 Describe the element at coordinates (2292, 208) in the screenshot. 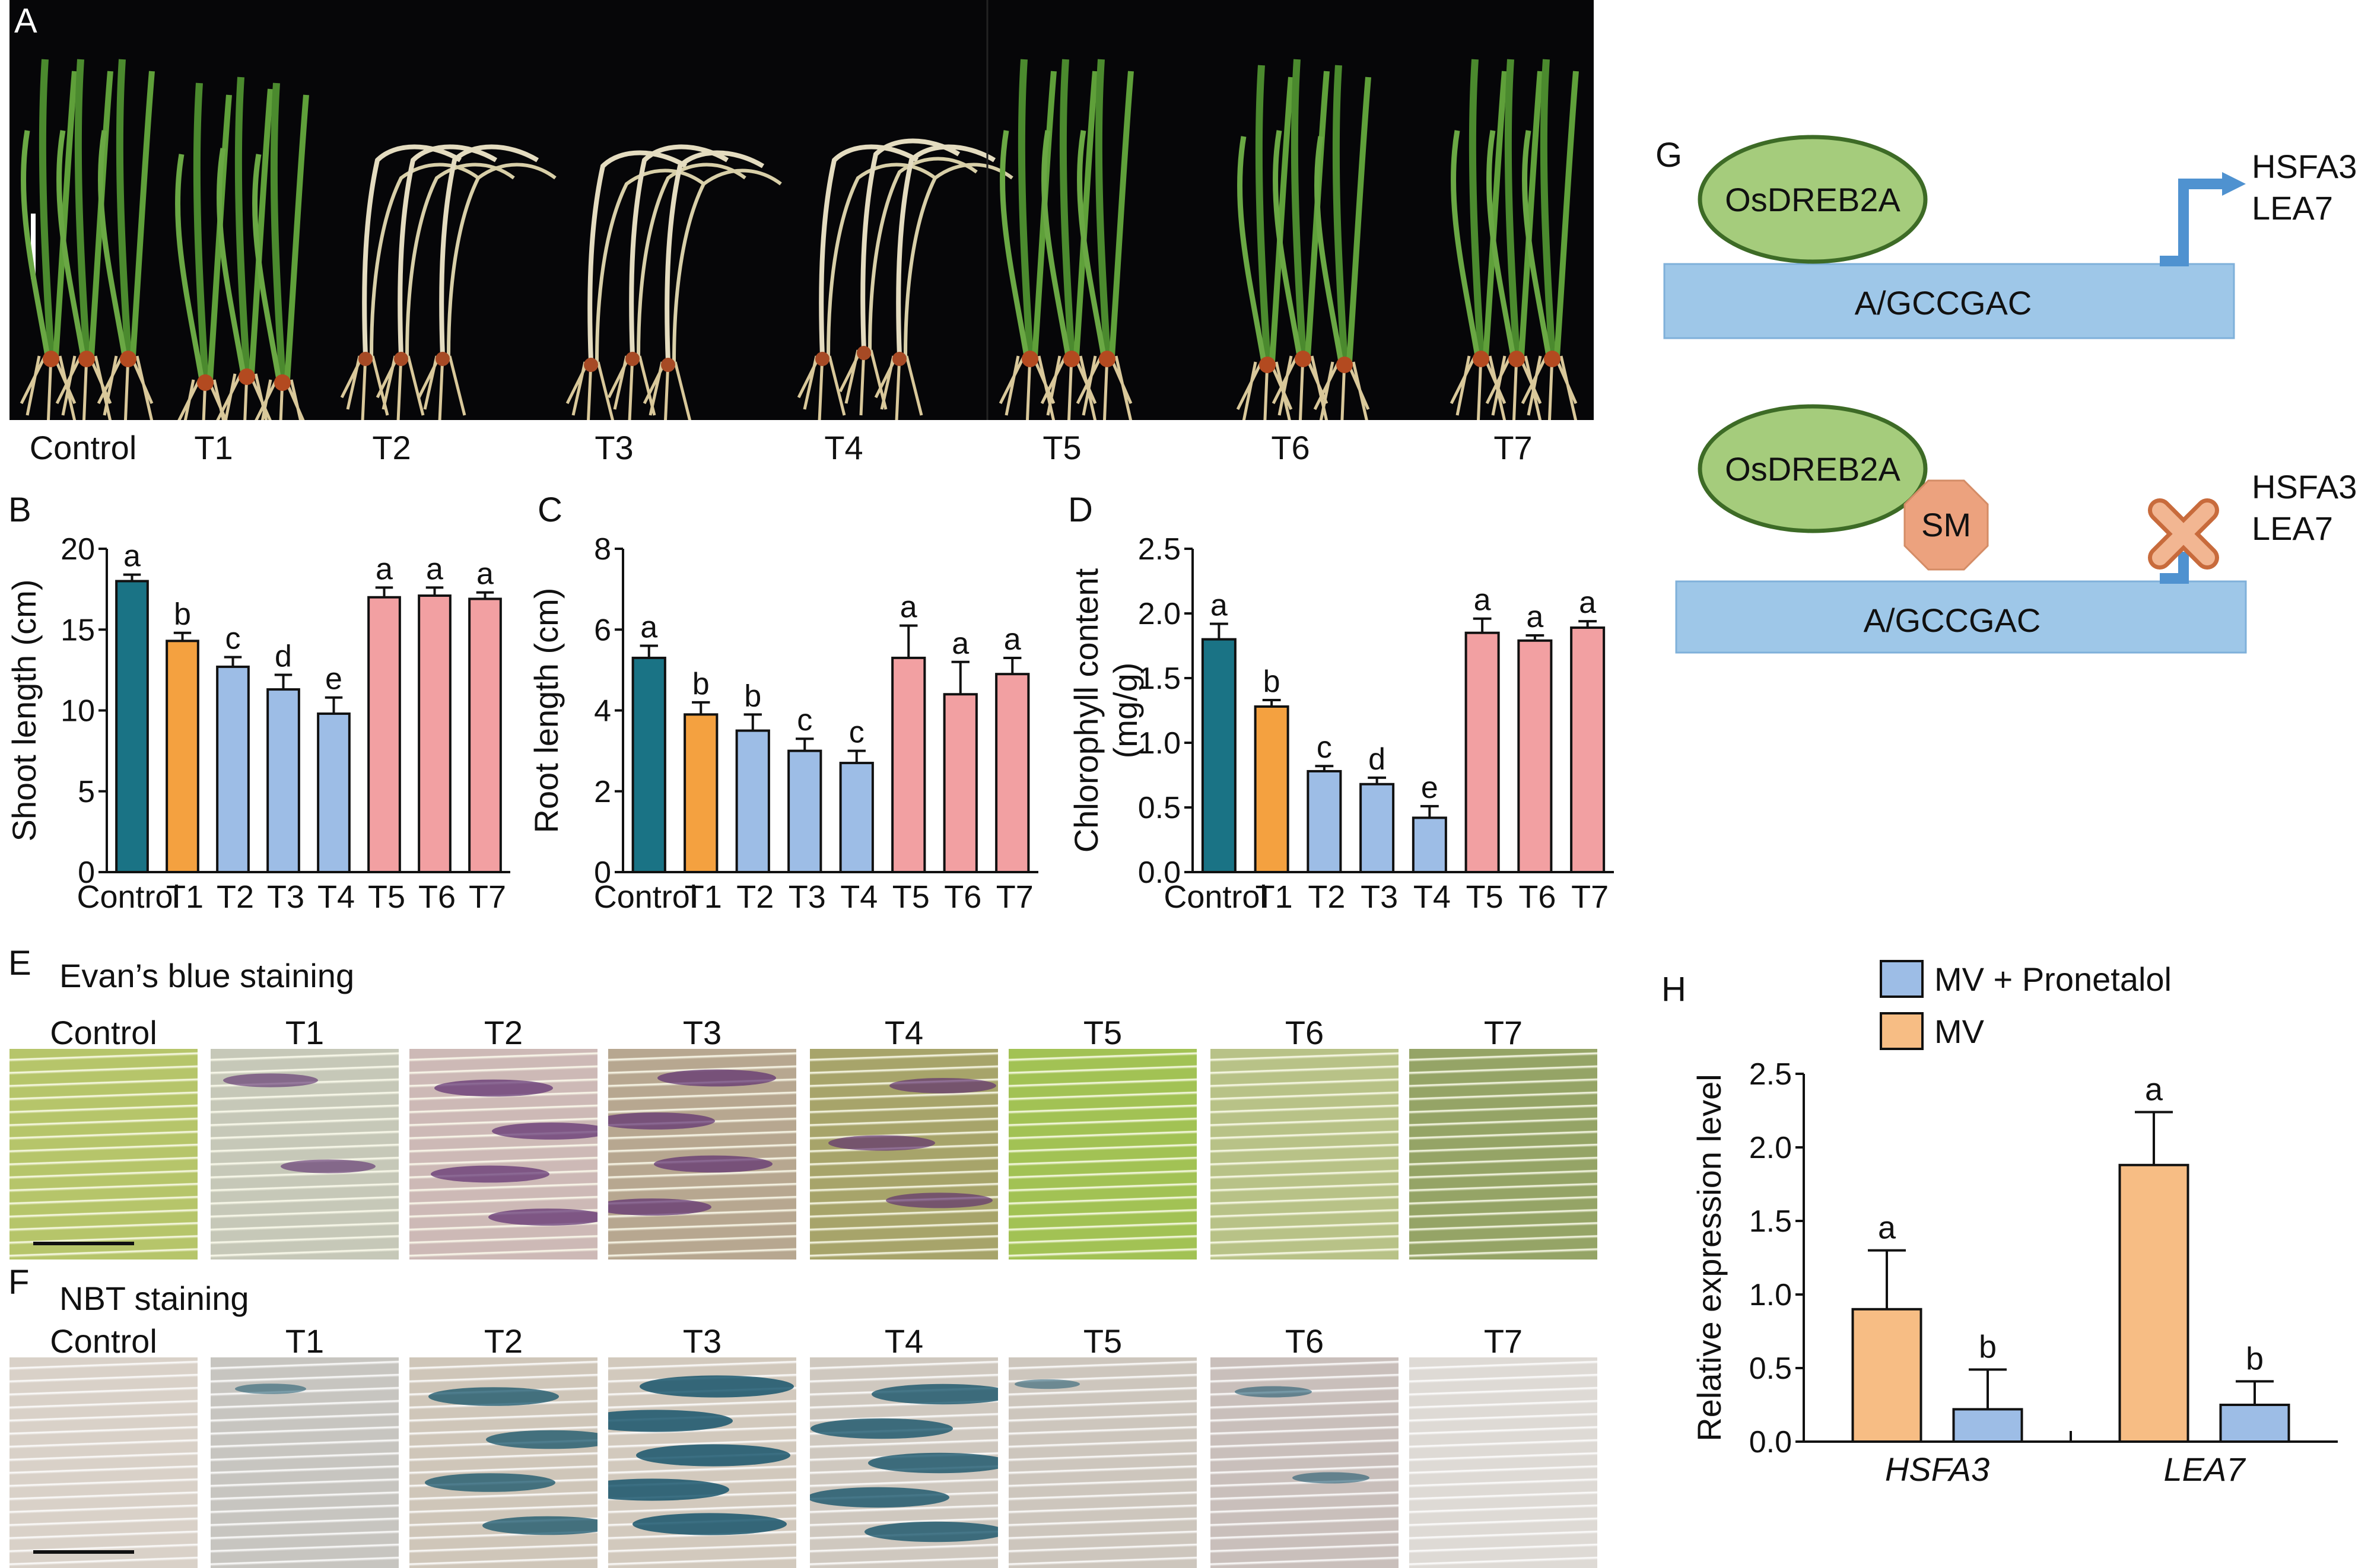

I see `gene-top-2: LEA7` at that location.